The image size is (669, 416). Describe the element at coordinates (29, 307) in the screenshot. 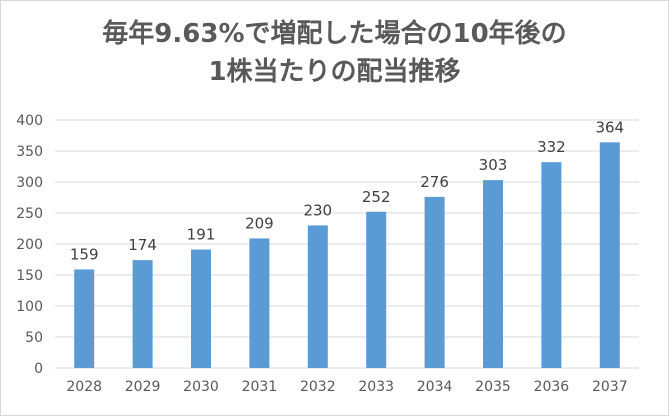

I see `y-tick-label: 100` at that location.